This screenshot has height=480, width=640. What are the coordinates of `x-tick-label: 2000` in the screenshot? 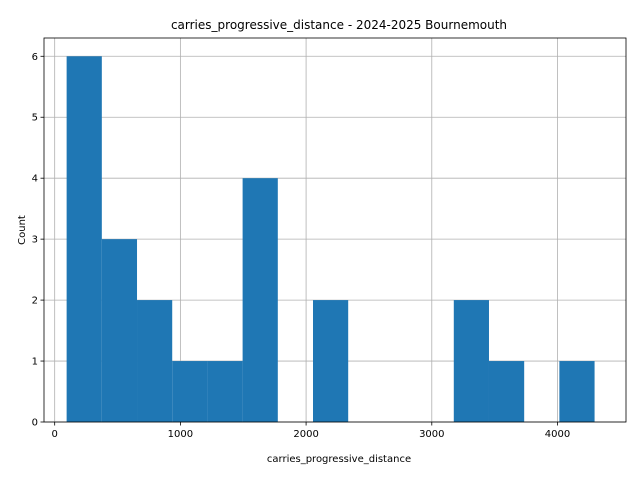 It's located at (305, 434).